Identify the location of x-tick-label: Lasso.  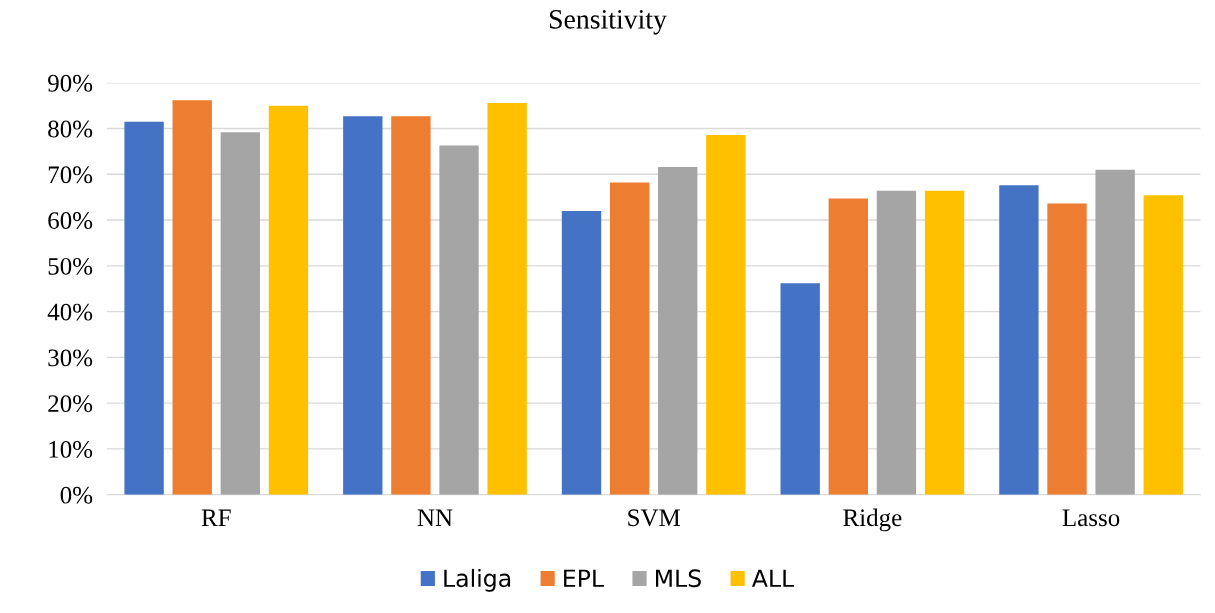
(1091, 518).